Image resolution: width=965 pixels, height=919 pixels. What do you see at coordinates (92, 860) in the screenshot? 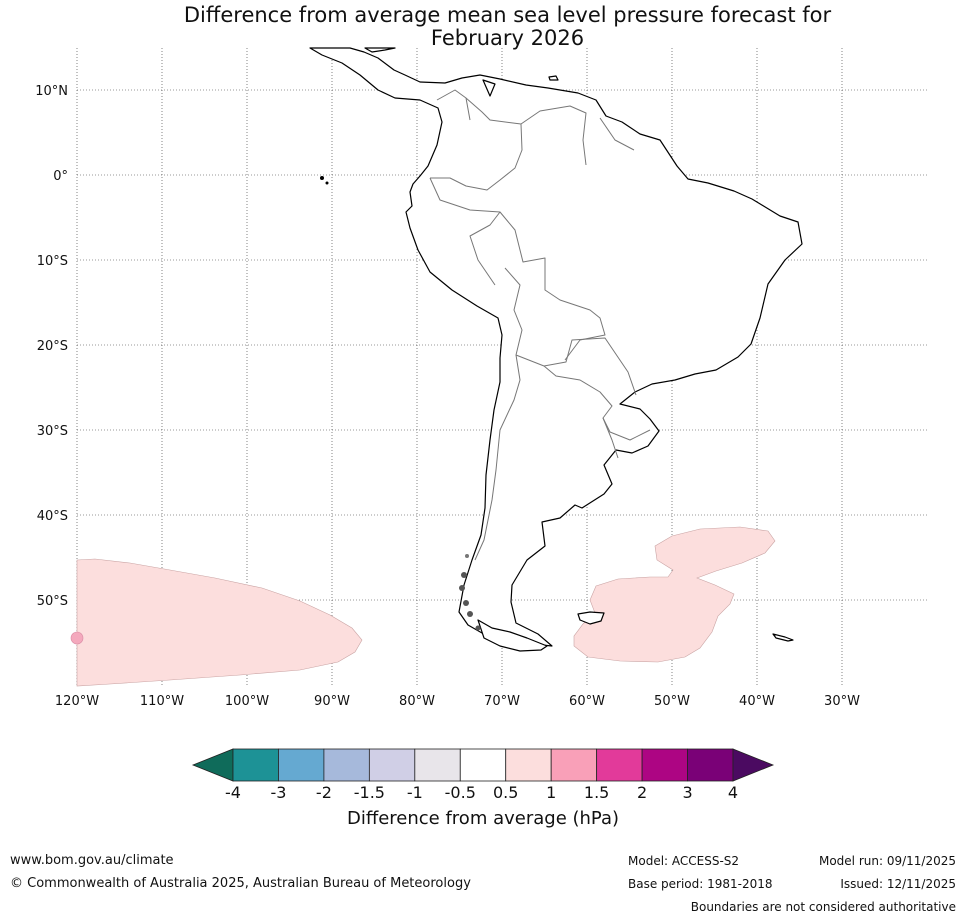
I see `website-link: www.bom.gov.au/climate` at bounding box center [92, 860].